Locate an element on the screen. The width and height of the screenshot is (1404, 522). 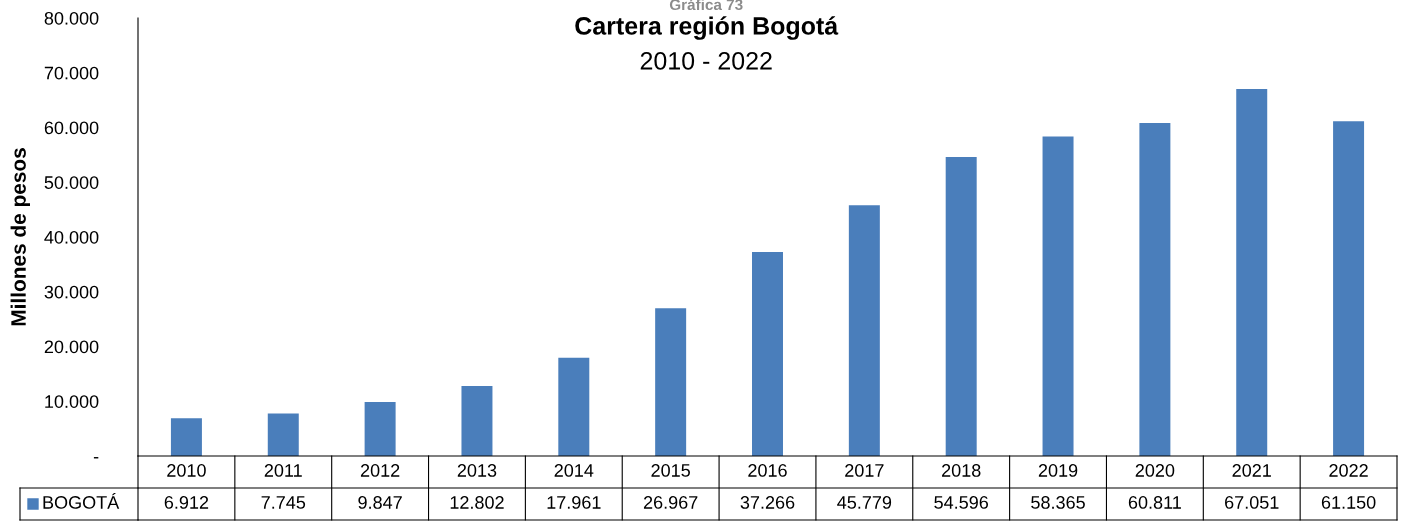
text: 37.266 is located at coordinates (767, 502).